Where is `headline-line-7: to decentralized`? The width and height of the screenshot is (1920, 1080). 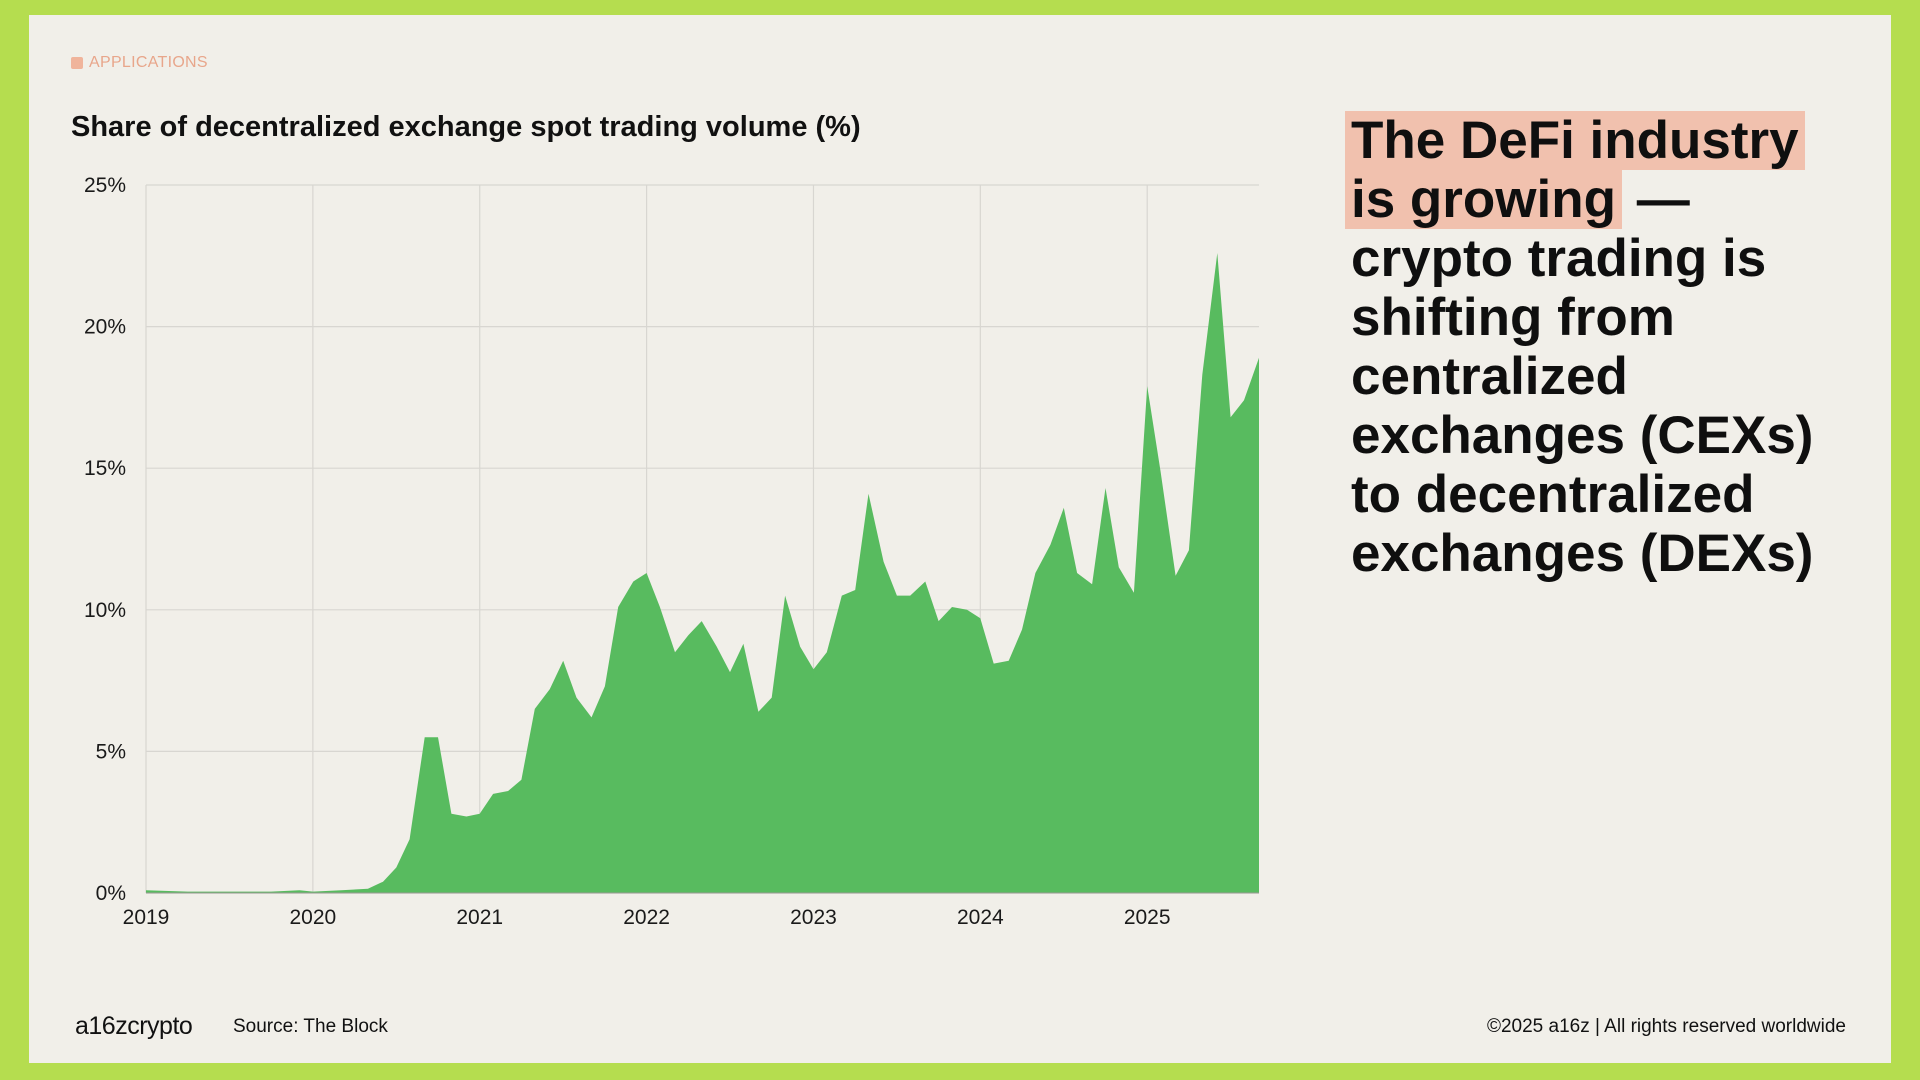 headline-line-7: to decentralized is located at coordinates (1553, 494).